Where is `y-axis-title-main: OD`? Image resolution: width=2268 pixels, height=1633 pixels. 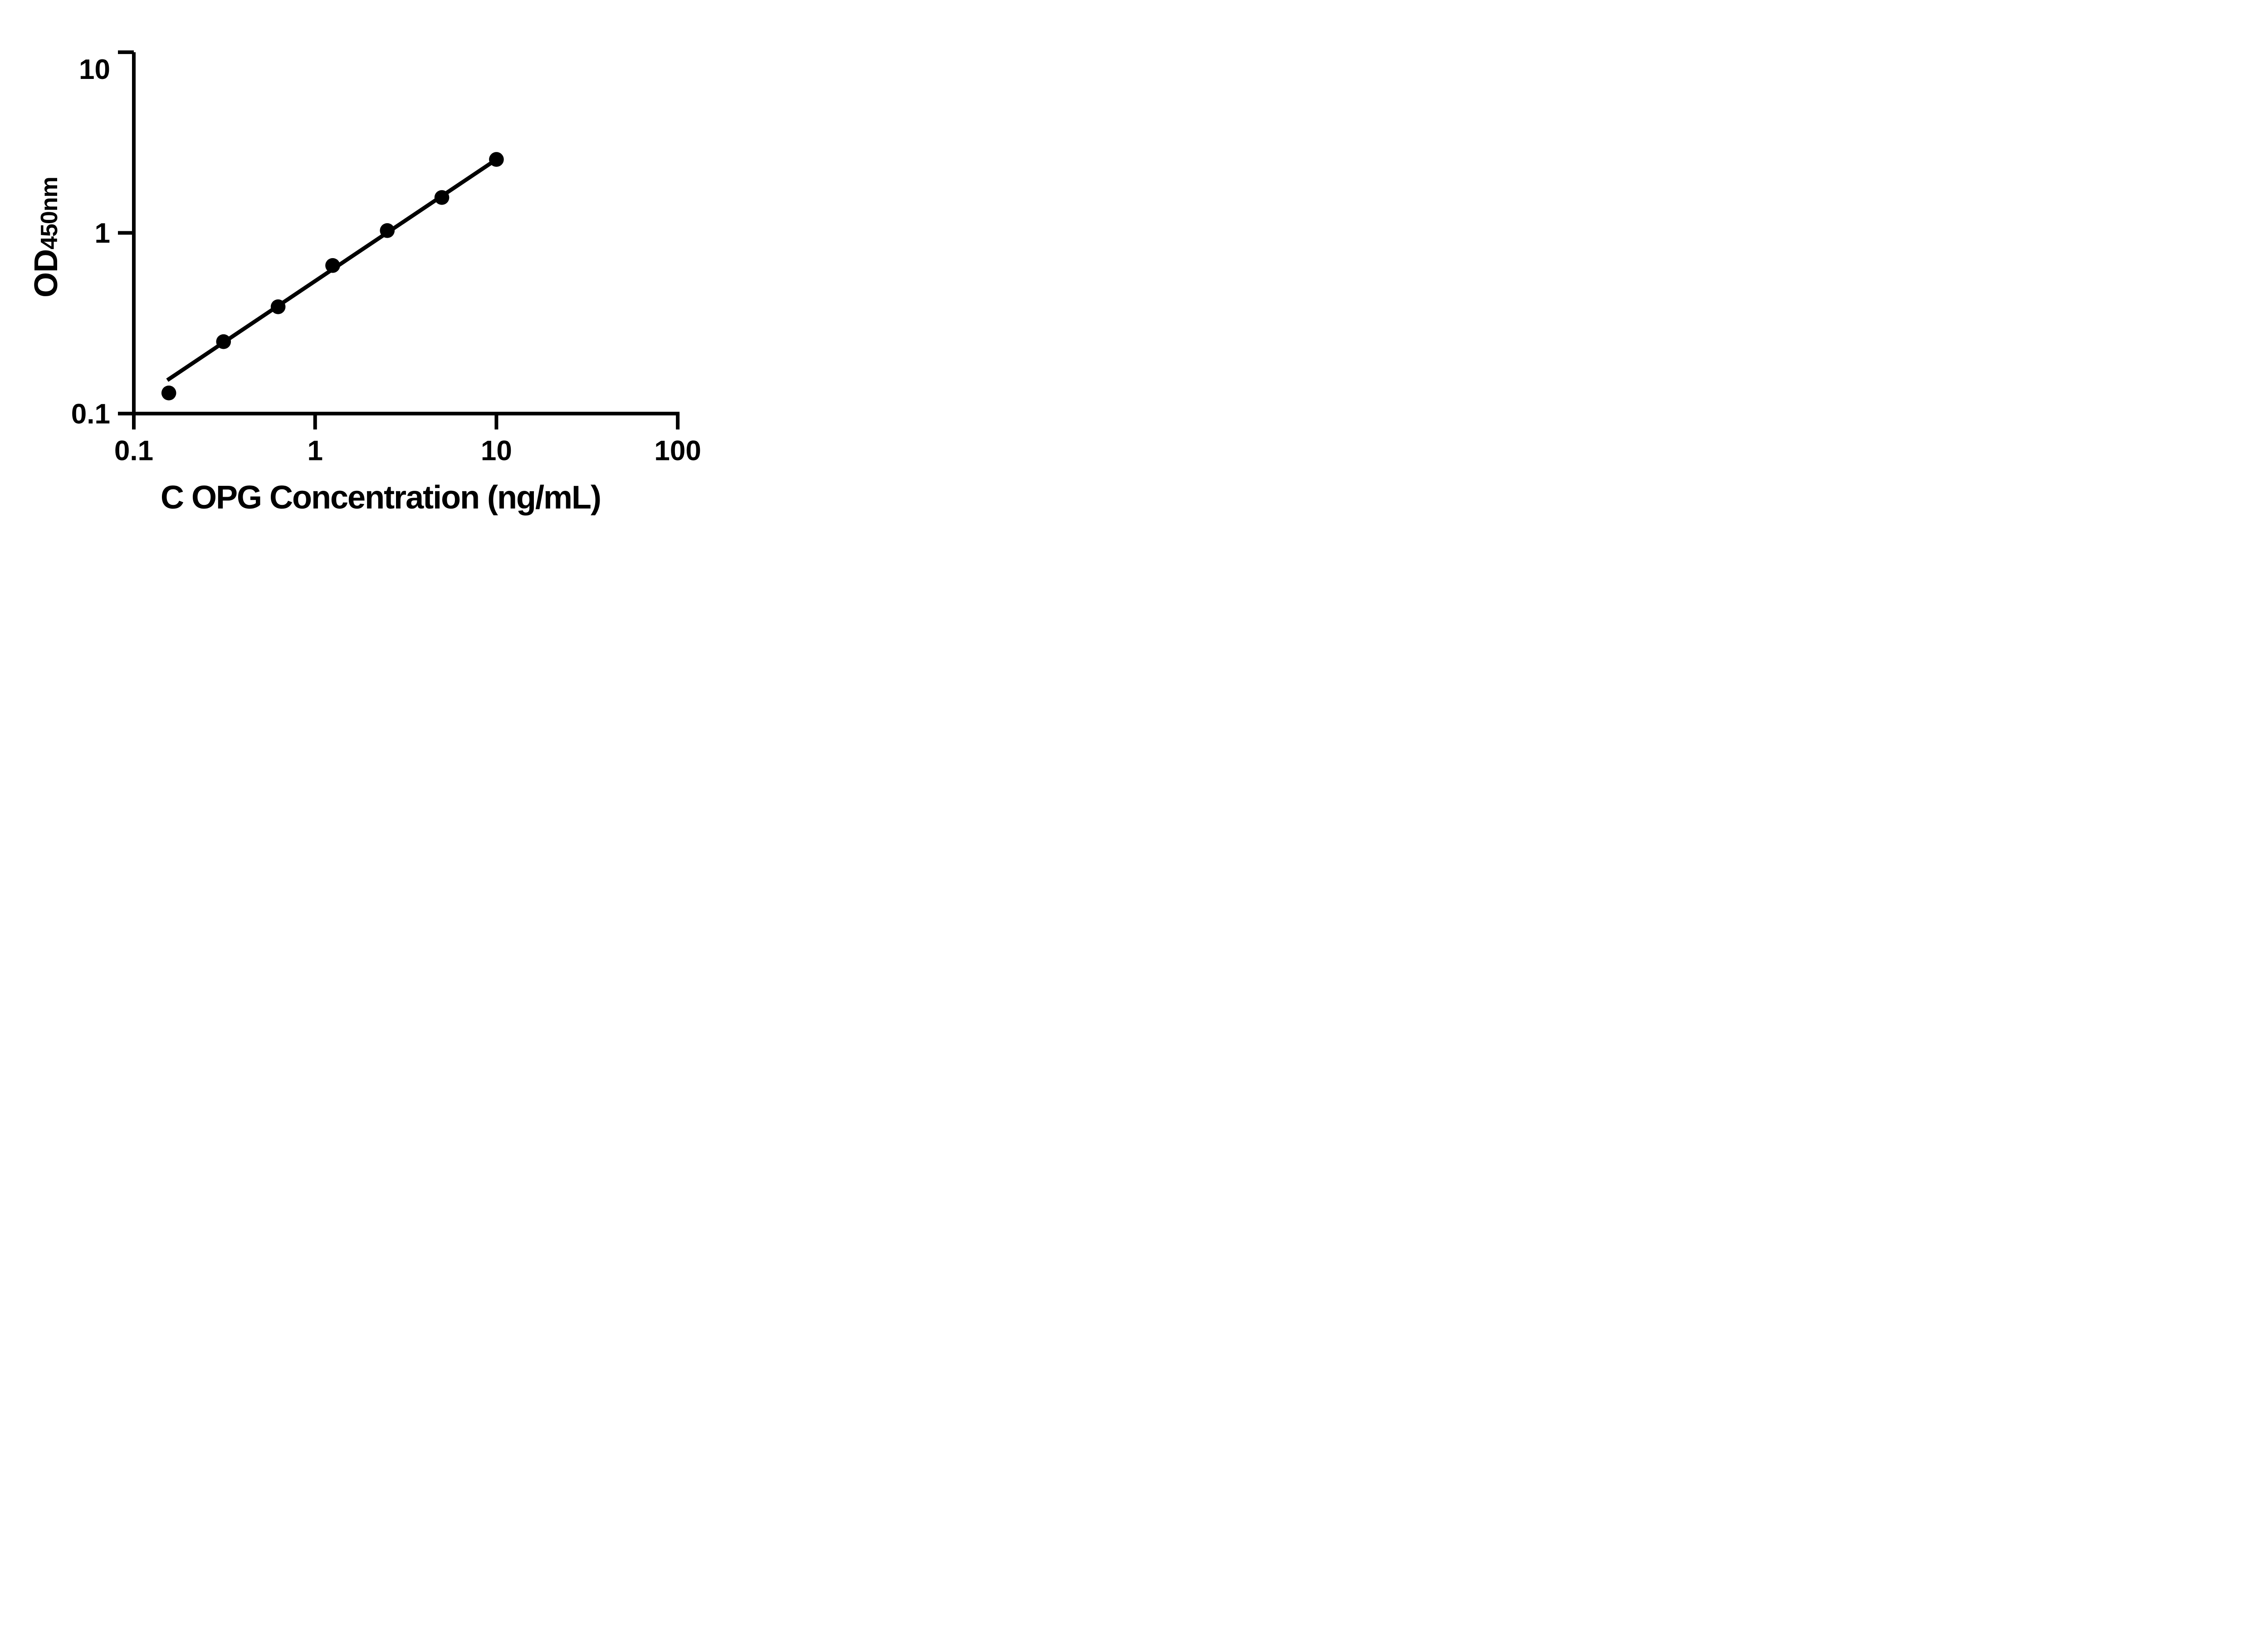
y-axis-title-main: OD is located at coordinates (46, 273).